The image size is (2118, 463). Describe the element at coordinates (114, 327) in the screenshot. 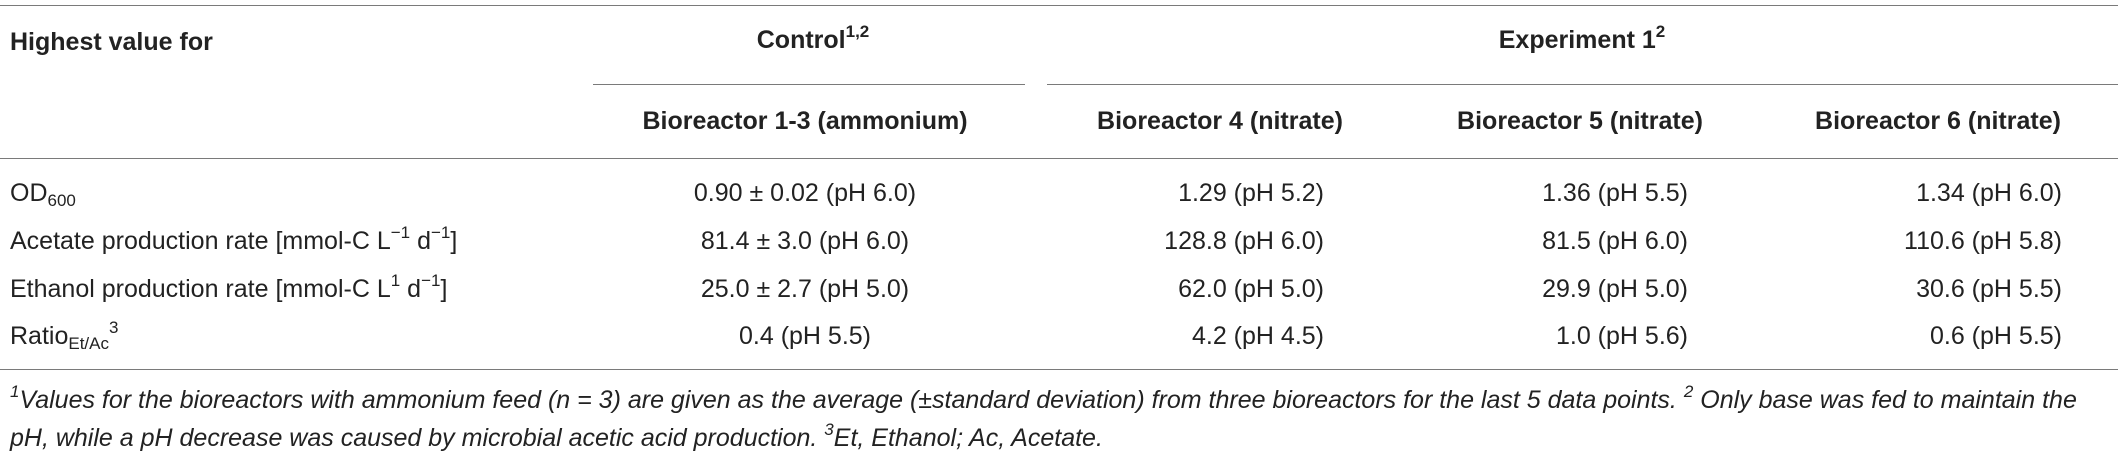

I see `row-label-superscript: 3` at that location.